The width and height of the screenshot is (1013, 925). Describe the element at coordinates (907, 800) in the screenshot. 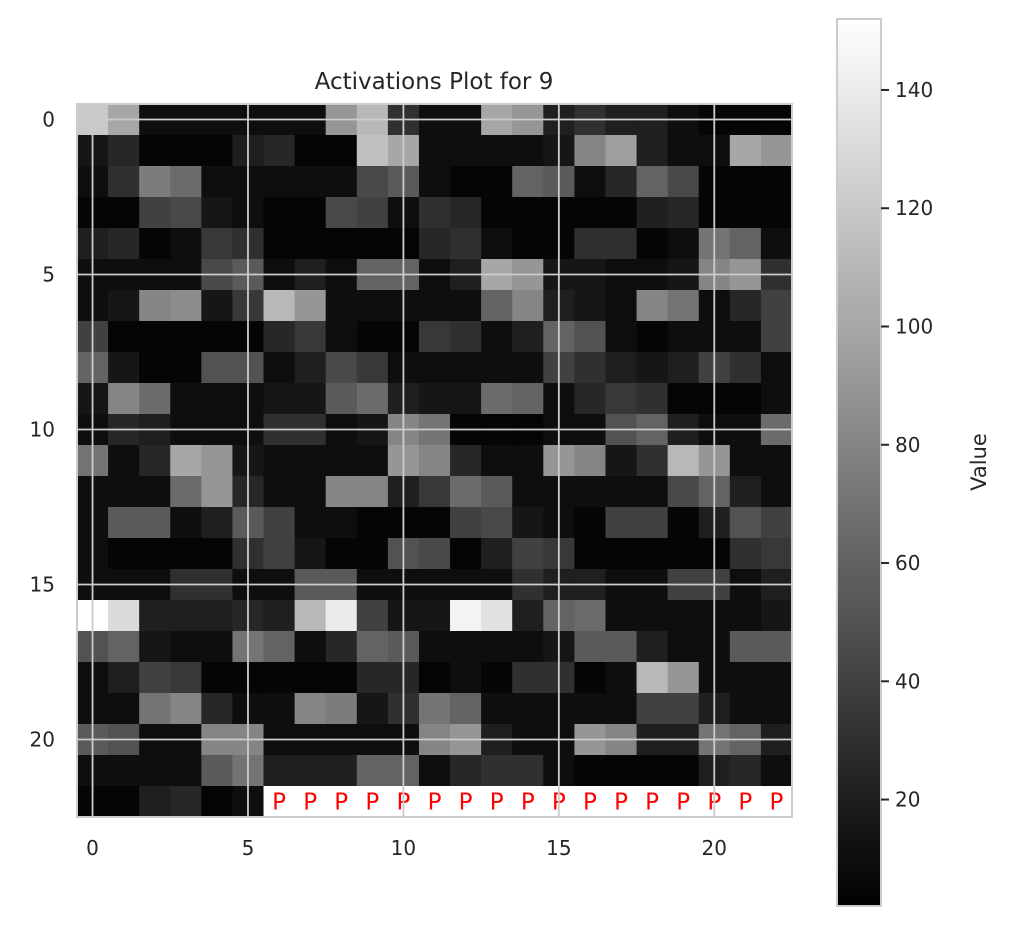

I see `colorbar-tick-label: 20` at that location.